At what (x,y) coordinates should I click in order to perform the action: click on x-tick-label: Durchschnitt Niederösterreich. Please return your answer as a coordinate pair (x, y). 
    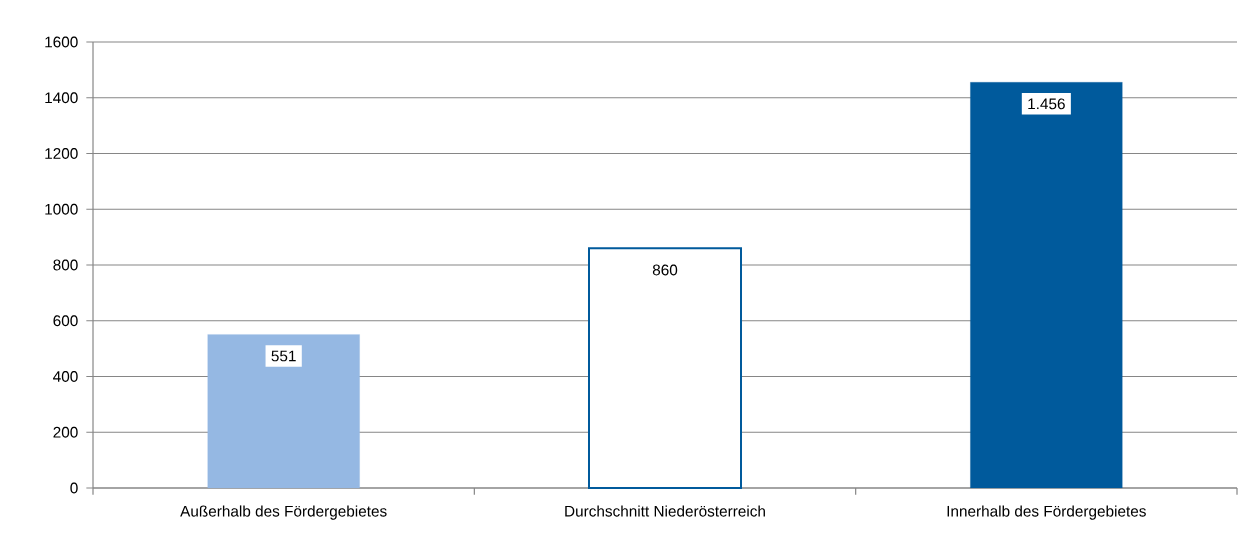
    Looking at the image, I should click on (665, 511).